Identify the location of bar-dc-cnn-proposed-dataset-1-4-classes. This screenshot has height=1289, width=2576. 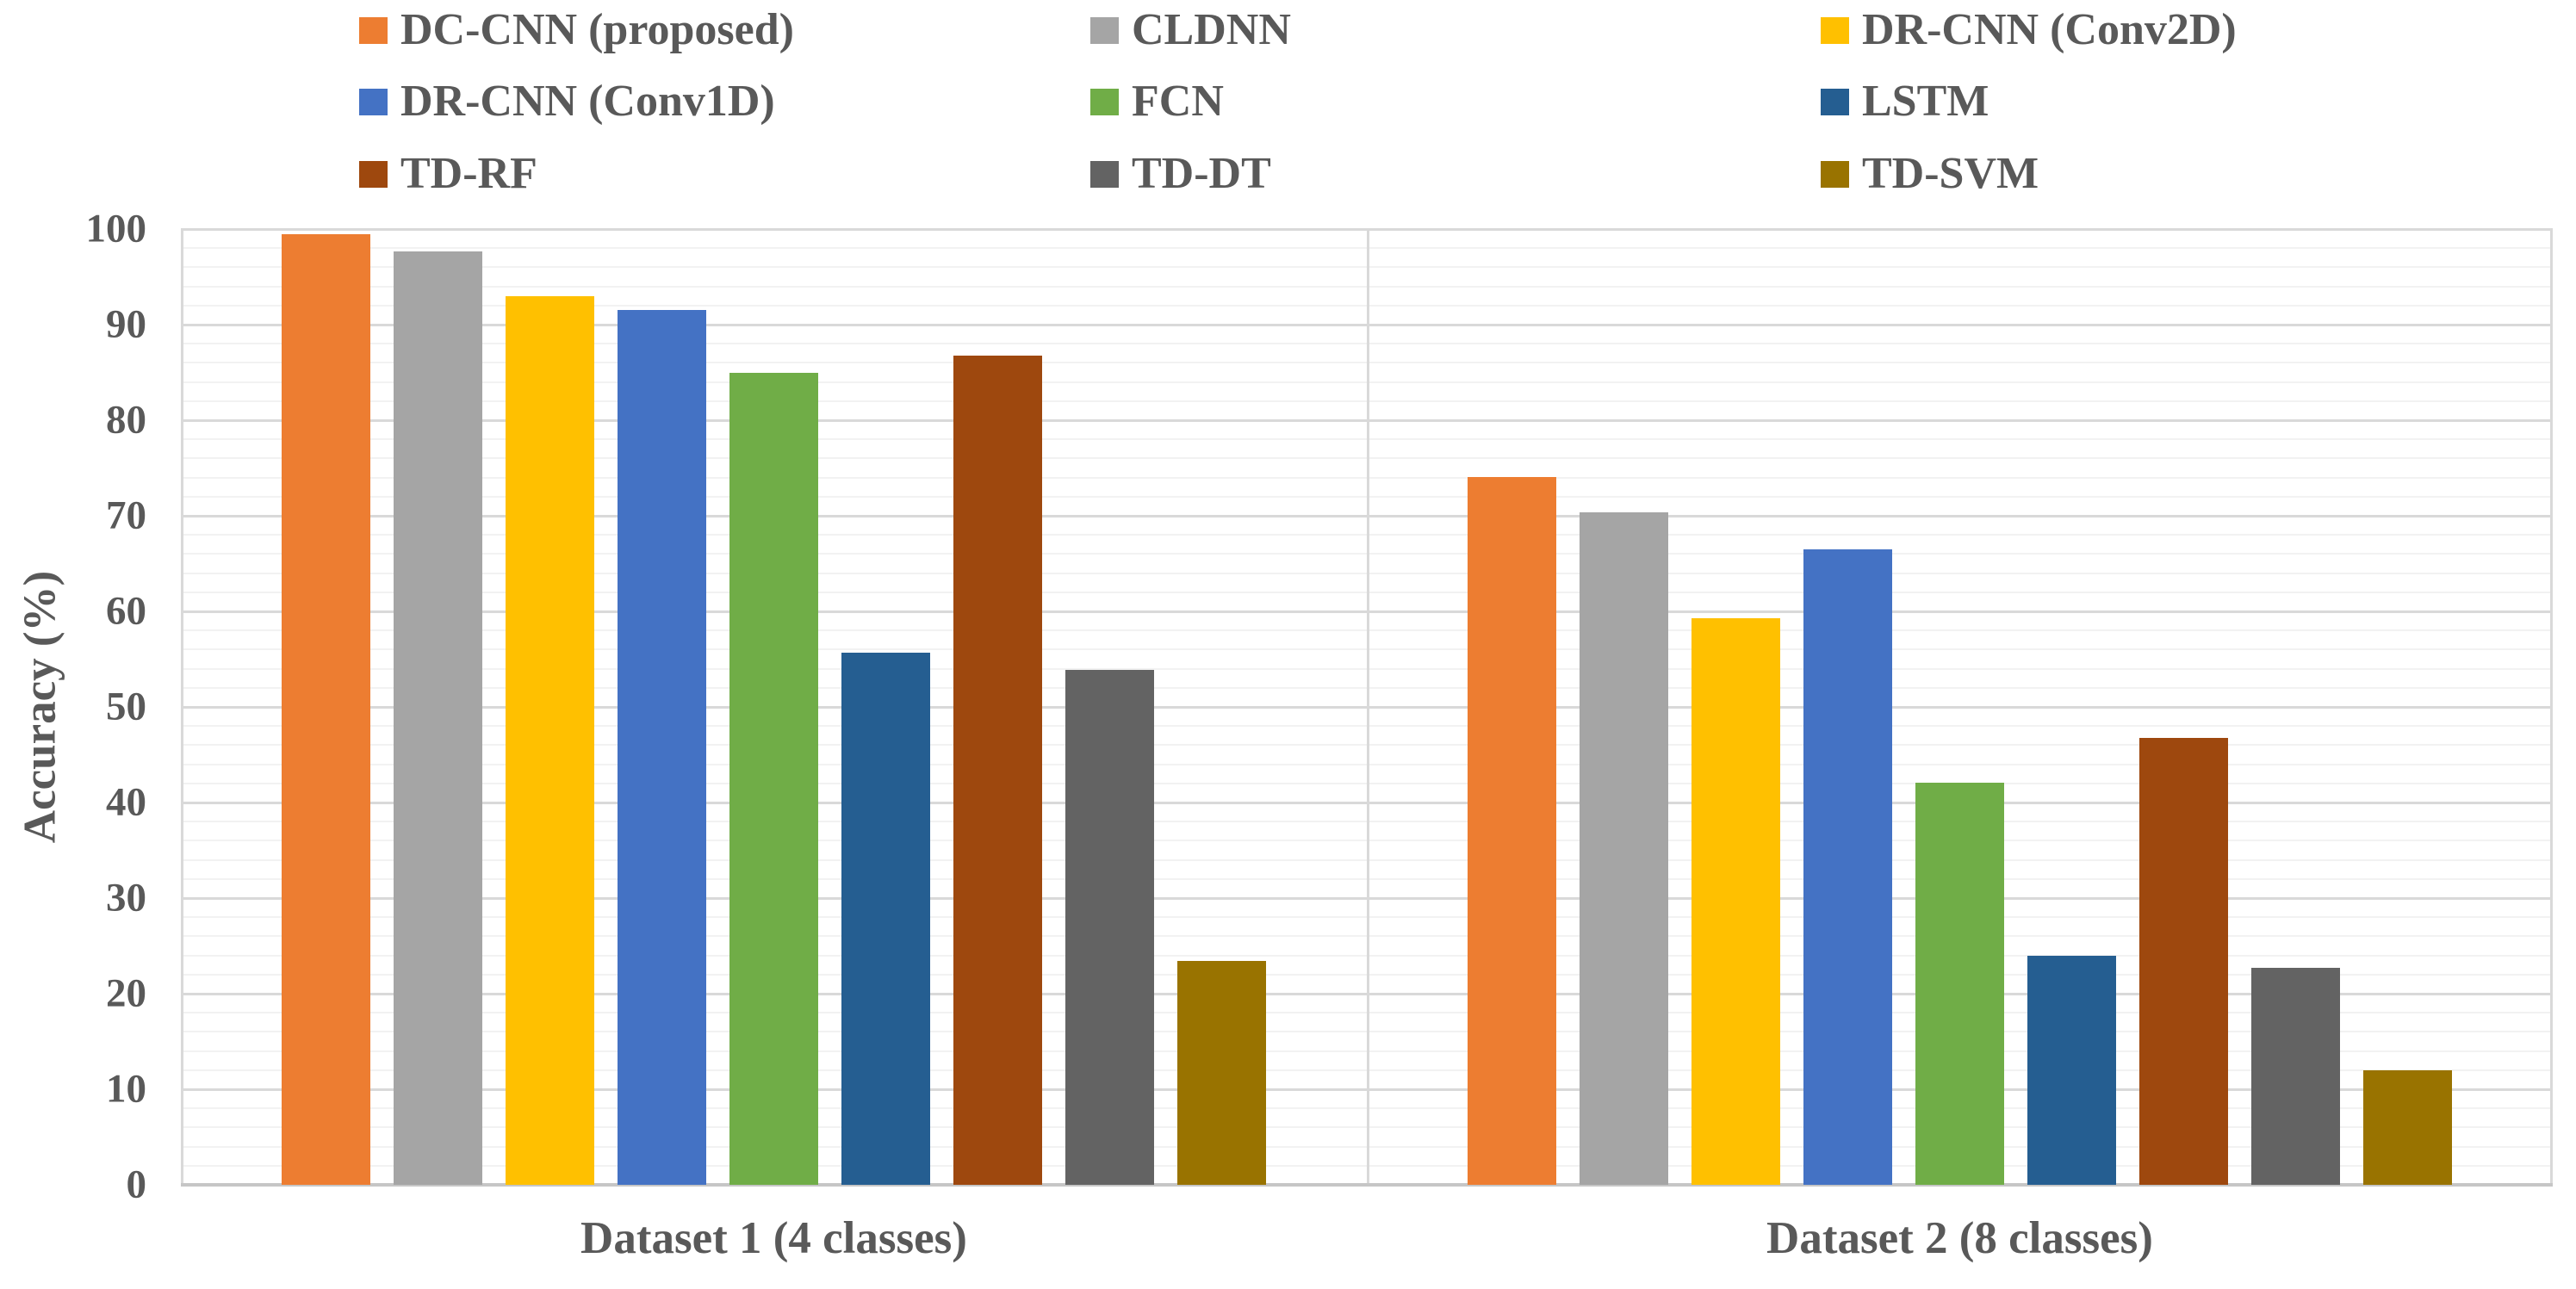
(326, 709).